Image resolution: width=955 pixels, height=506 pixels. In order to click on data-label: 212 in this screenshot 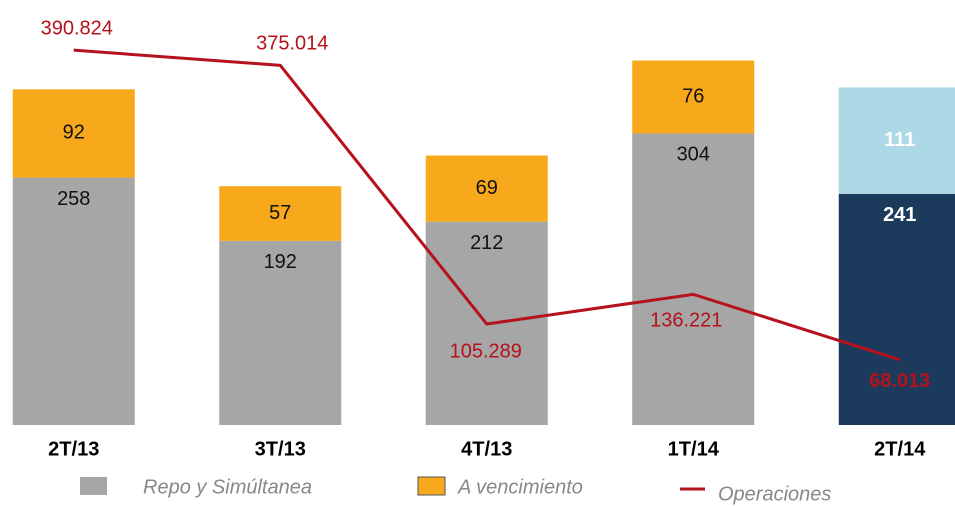, I will do `click(486, 243)`.